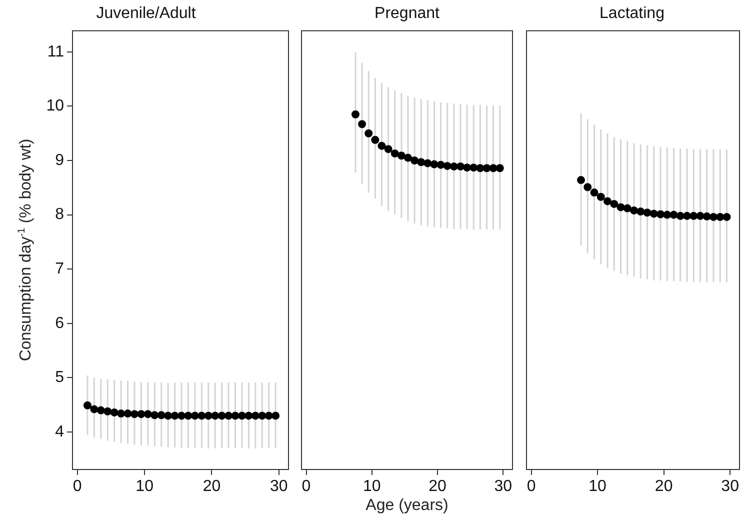 The image size is (745, 523). I want to click on y-tick-label: 7, so click(59, 269).